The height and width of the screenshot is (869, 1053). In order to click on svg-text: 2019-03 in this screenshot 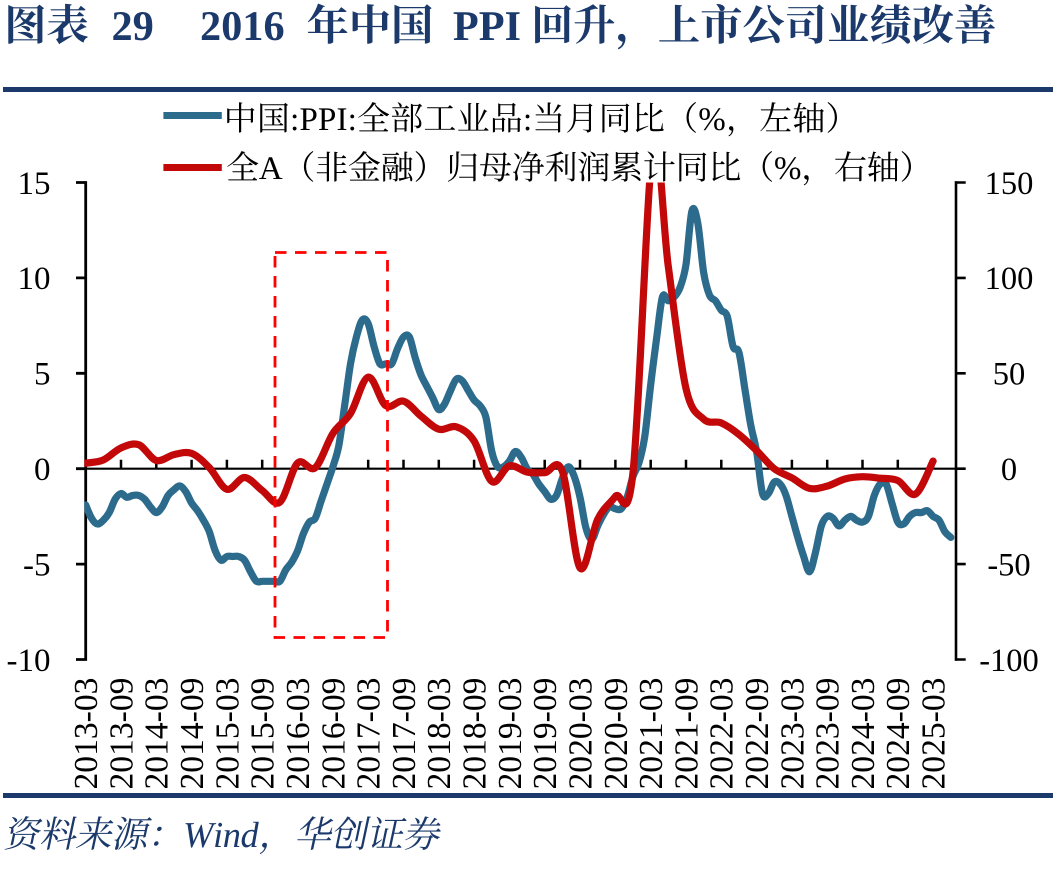, I will do `click(510, 734)`.